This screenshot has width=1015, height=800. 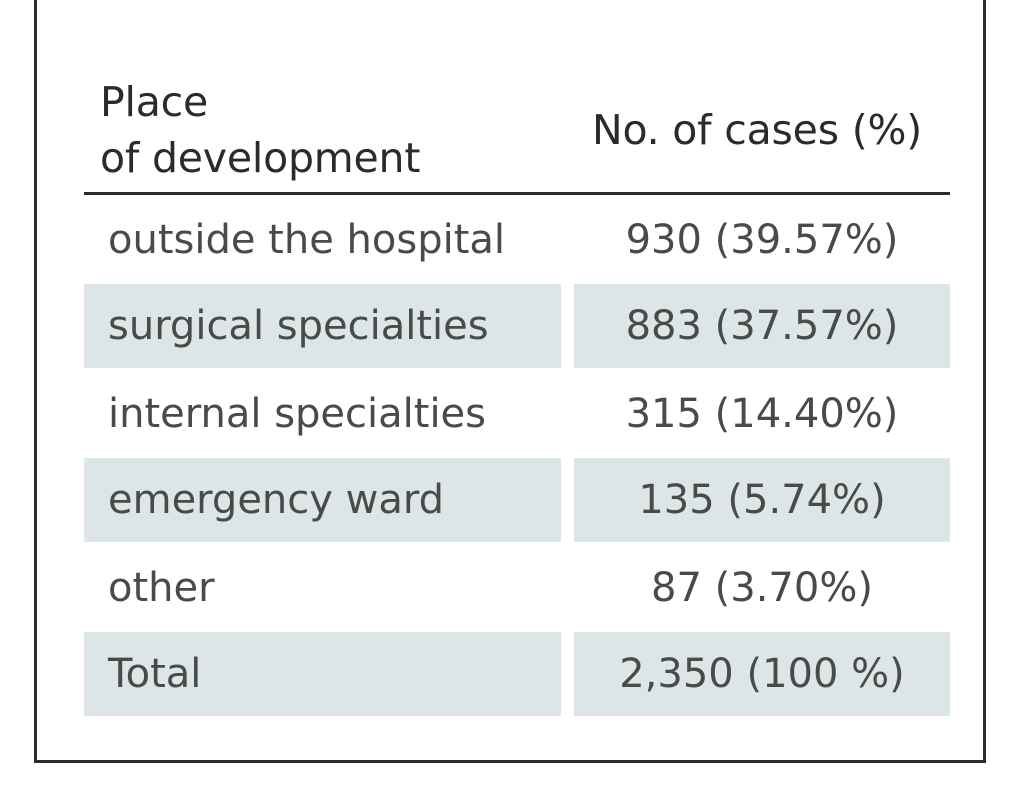 What do you see at coordinates (517, 240) in the screenshot?
I see `table-row: outside the hospital 930 (39.57%)` at bounding box center [517, 240].